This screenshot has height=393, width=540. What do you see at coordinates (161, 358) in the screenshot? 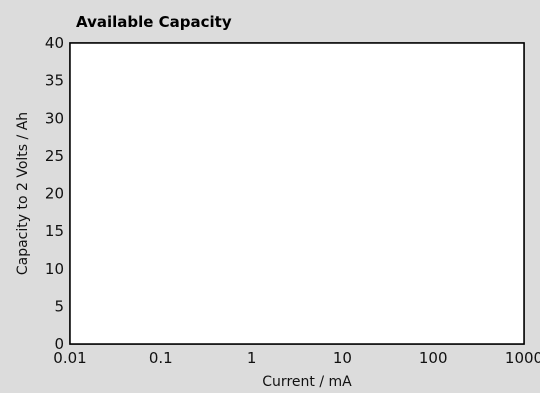
I see `x-tick-label: 0.1` at bounding box center [161, 358].